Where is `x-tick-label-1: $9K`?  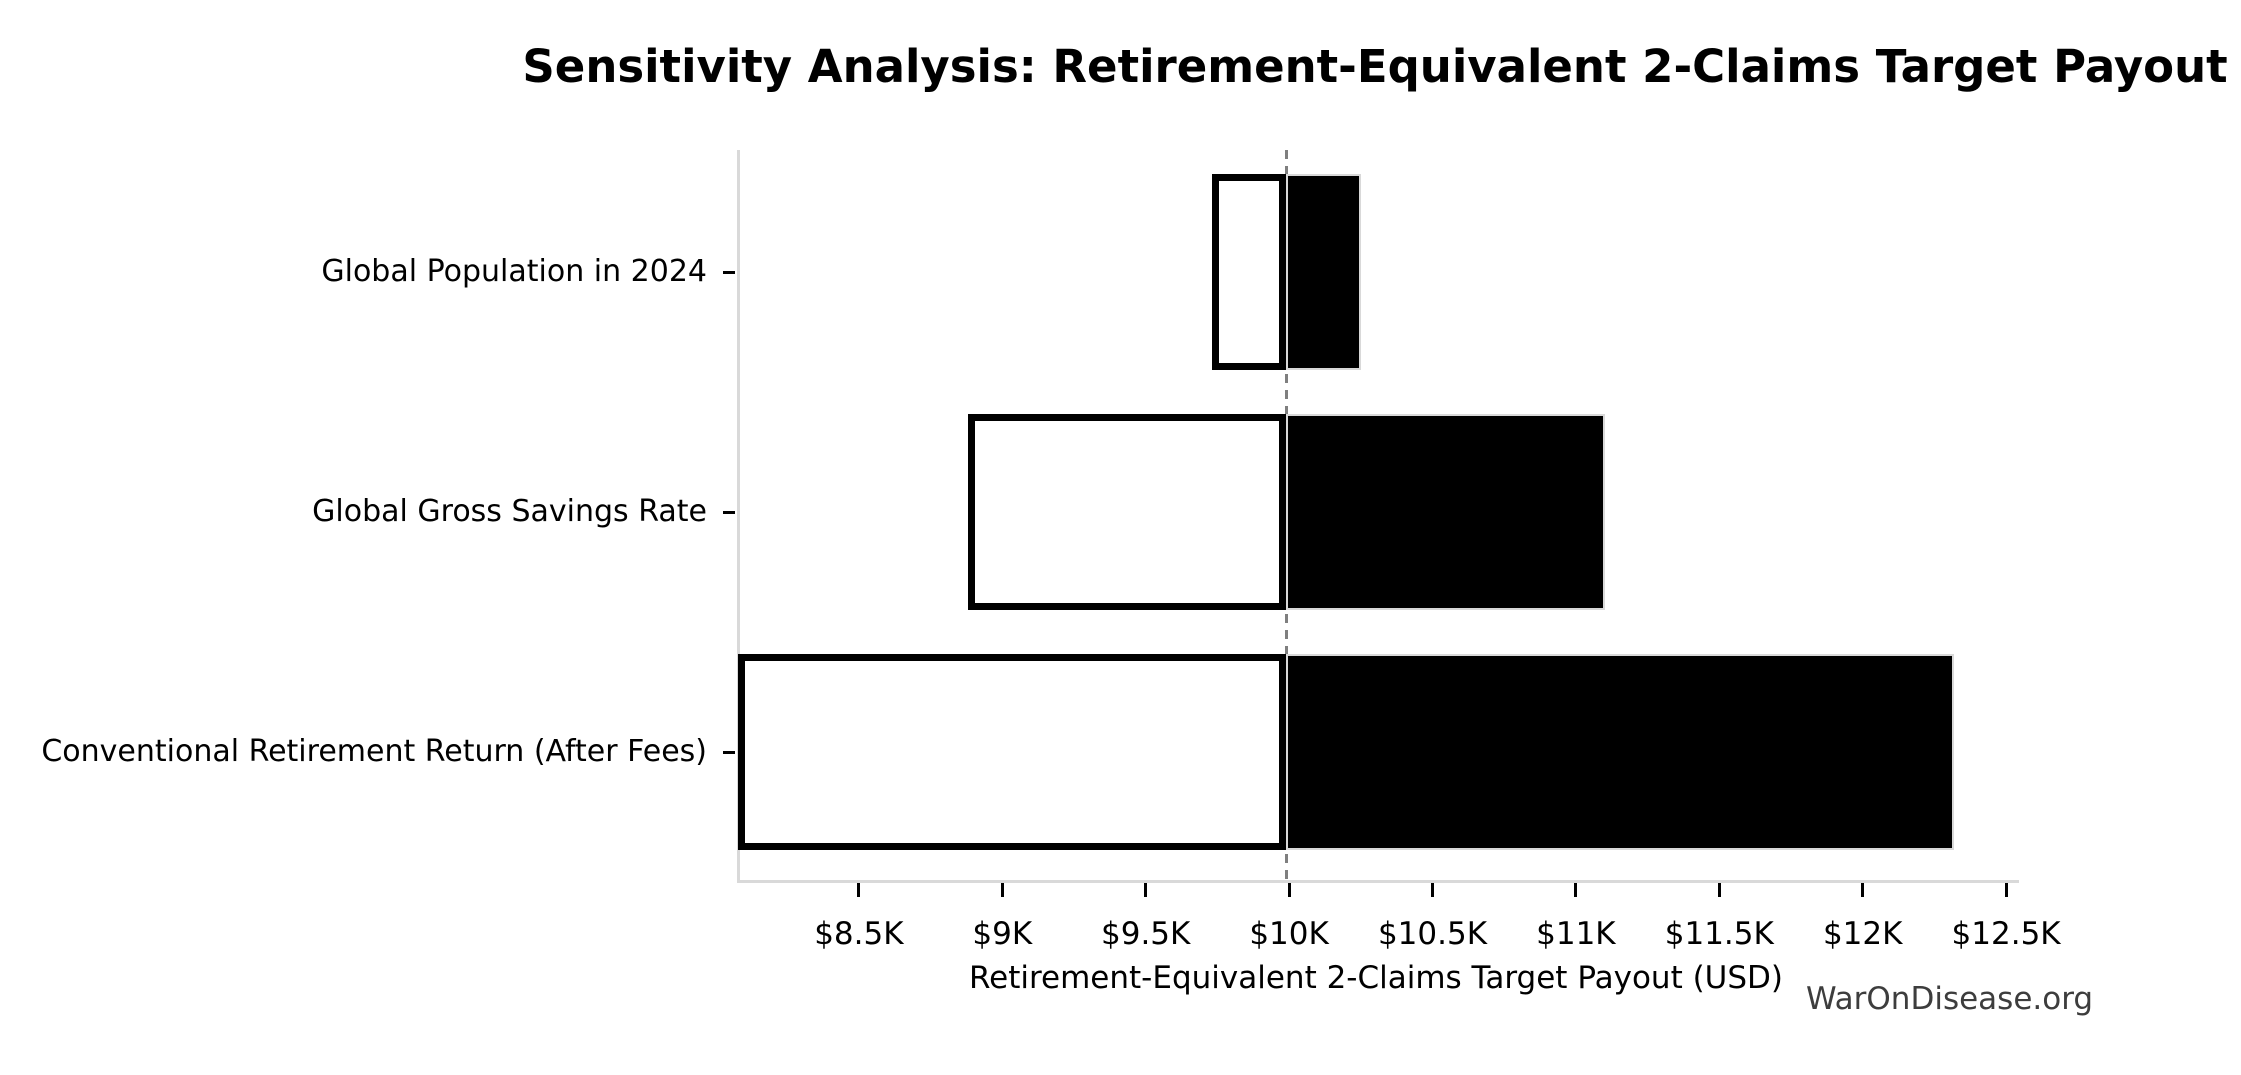
x-tick-label-1: $9K is located at coordinates (1002, 934).